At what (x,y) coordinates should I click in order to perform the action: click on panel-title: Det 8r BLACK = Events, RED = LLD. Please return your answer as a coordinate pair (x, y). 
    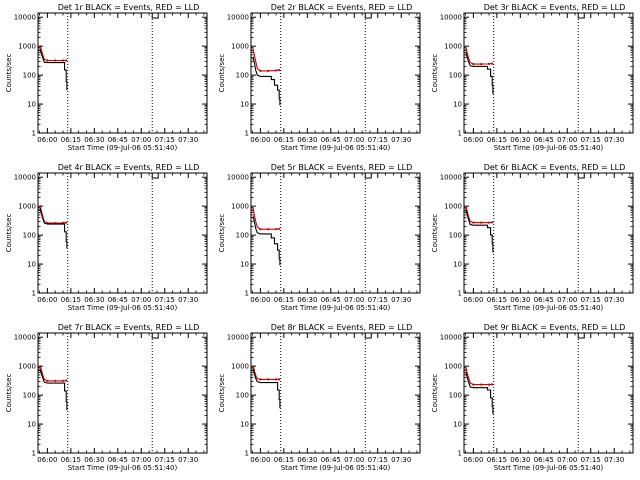
    Looking at the image, I should click on (342, 327).